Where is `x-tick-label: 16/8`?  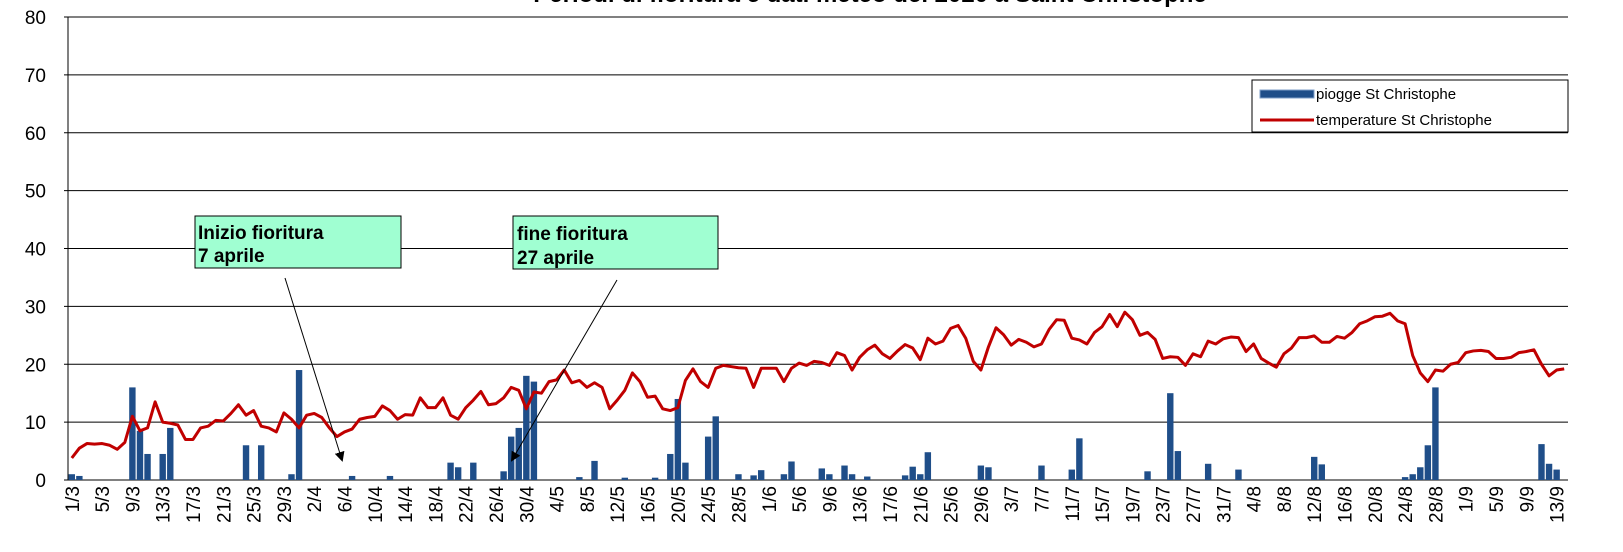 x-tick-label: 16/8 is located at coordinates (1346, 504).